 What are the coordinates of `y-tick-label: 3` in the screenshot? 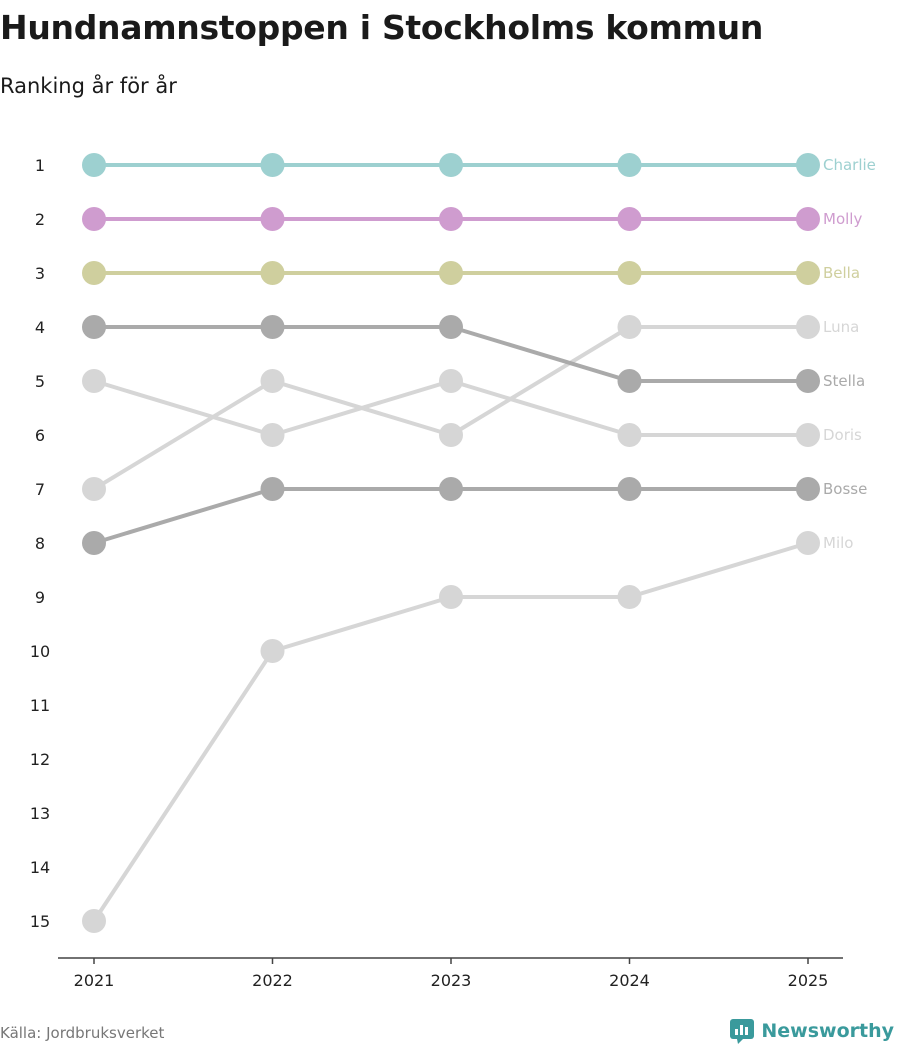 It's located at (40, 273).